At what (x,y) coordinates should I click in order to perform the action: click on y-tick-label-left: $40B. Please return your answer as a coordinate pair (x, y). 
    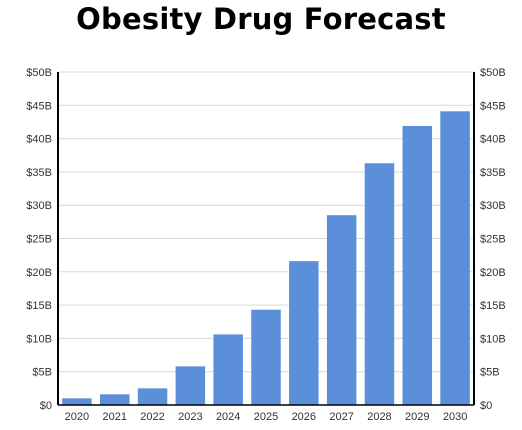
    Looking at the image, I should click on (39, 140).